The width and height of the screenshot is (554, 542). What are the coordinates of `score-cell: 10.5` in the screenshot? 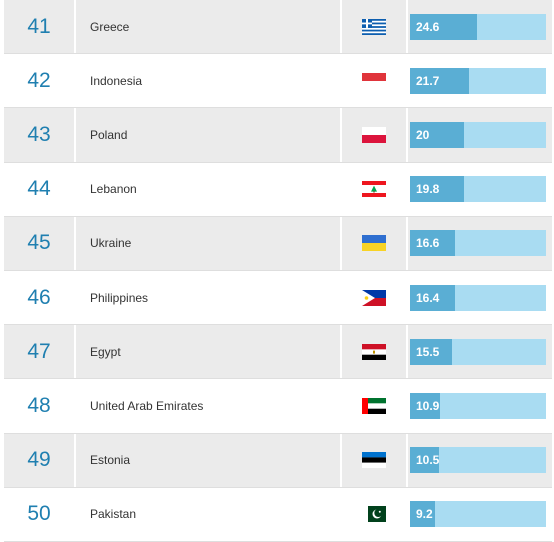 It's located at (480, 460).